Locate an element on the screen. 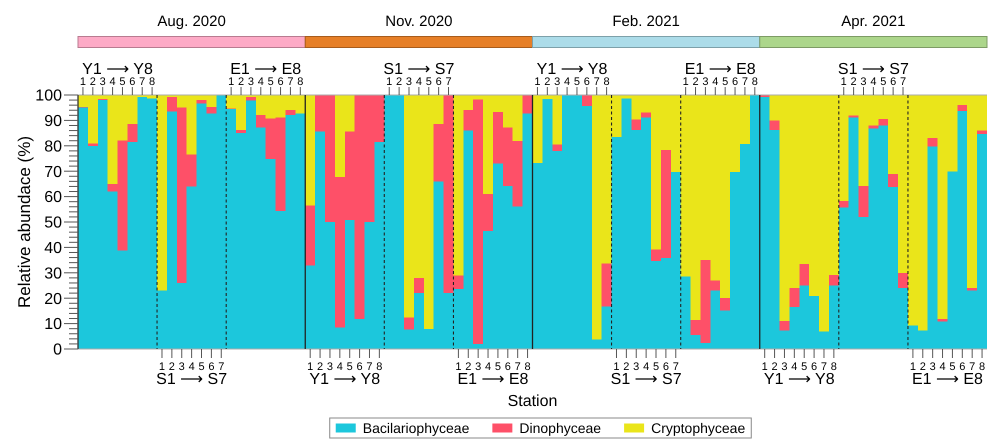 This screenshot has width=989, height=439. chart-title: Feb. 2021 is located at coordinates (646, 21).